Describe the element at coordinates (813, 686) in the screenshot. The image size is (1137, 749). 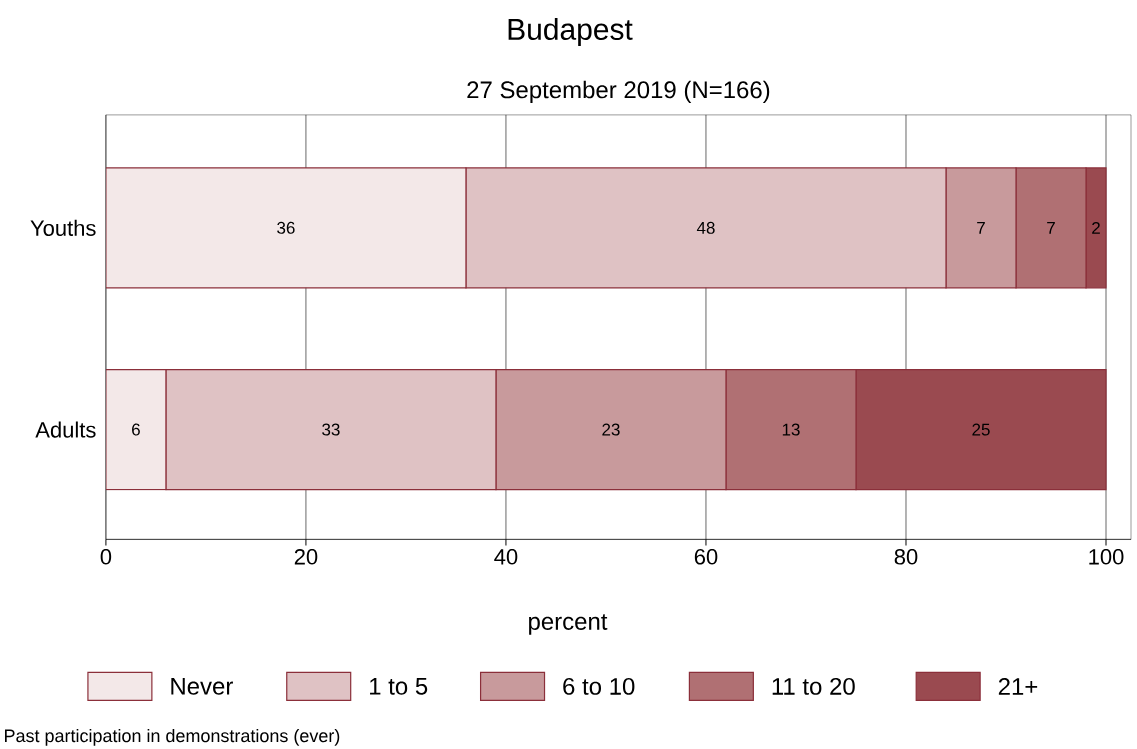
I see `legend-label: 11 to 20` at that location.